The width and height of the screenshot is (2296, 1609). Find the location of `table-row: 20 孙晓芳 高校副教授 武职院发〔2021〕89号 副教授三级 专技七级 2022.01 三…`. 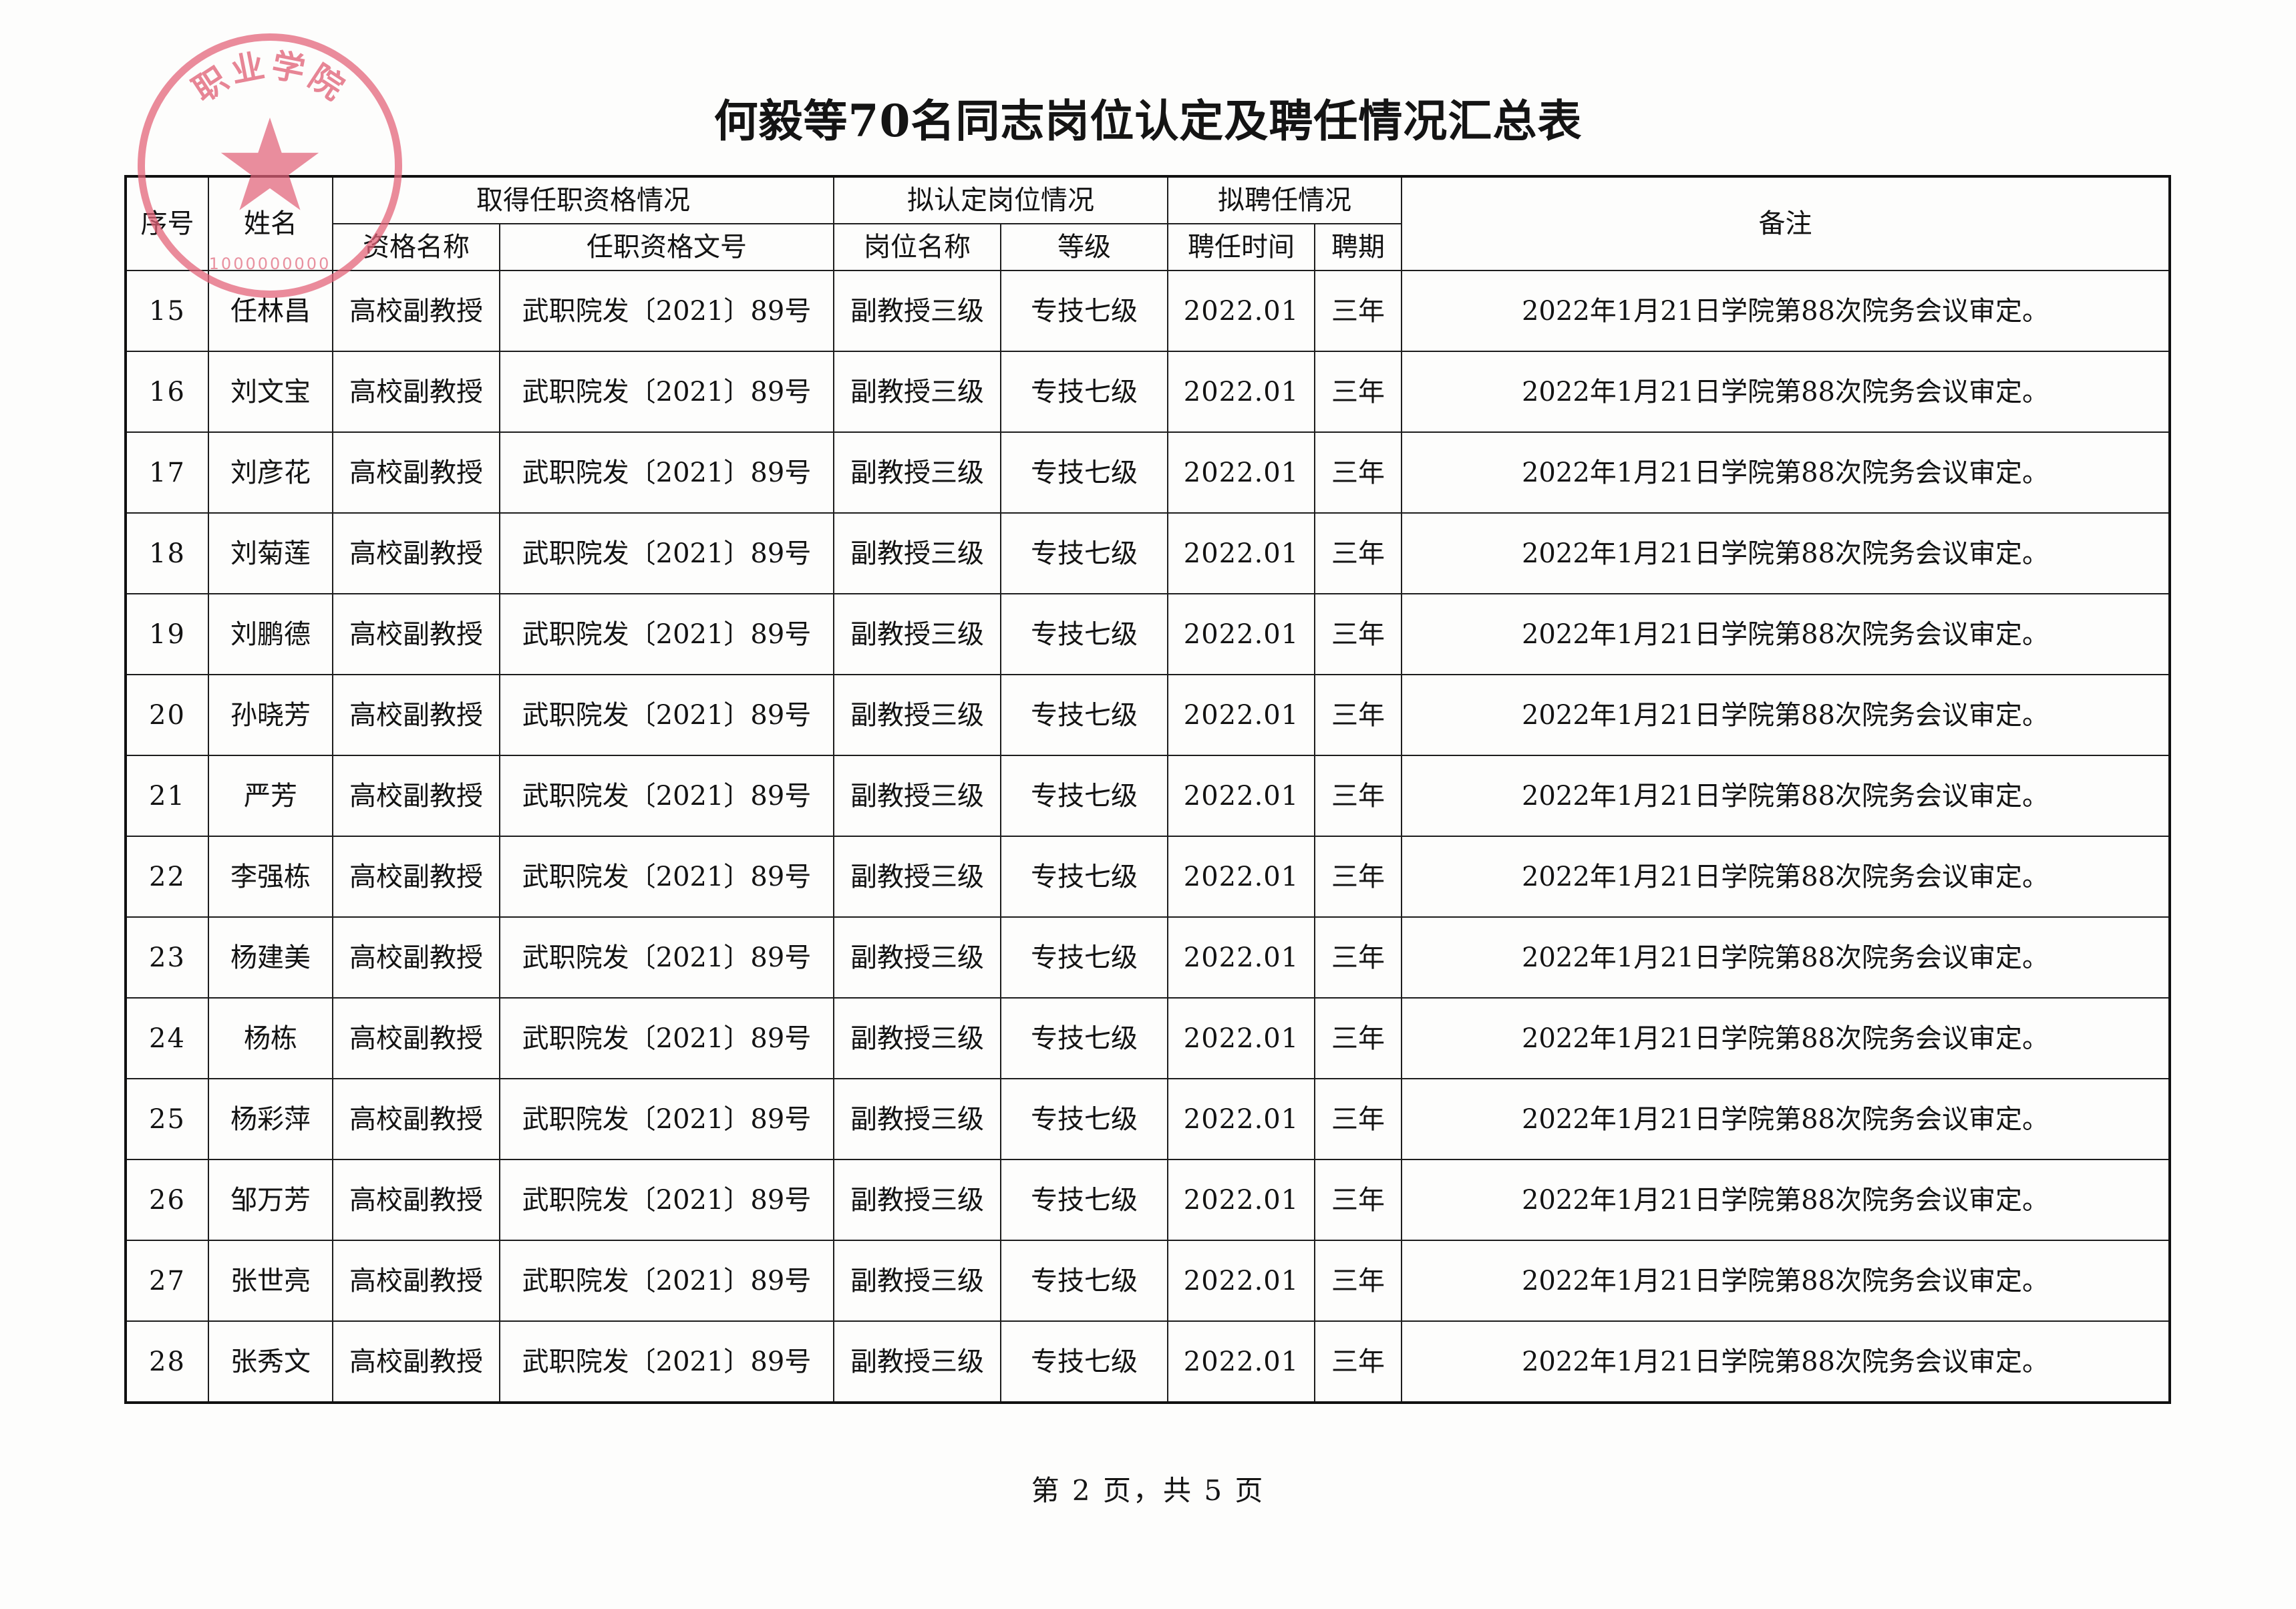

table-row: 20 孙晓芳 高校副教授 武职院发〔2021〕89号 副教授三级 专技七级 2022.01 三… is located at coordinates (1147, 715).